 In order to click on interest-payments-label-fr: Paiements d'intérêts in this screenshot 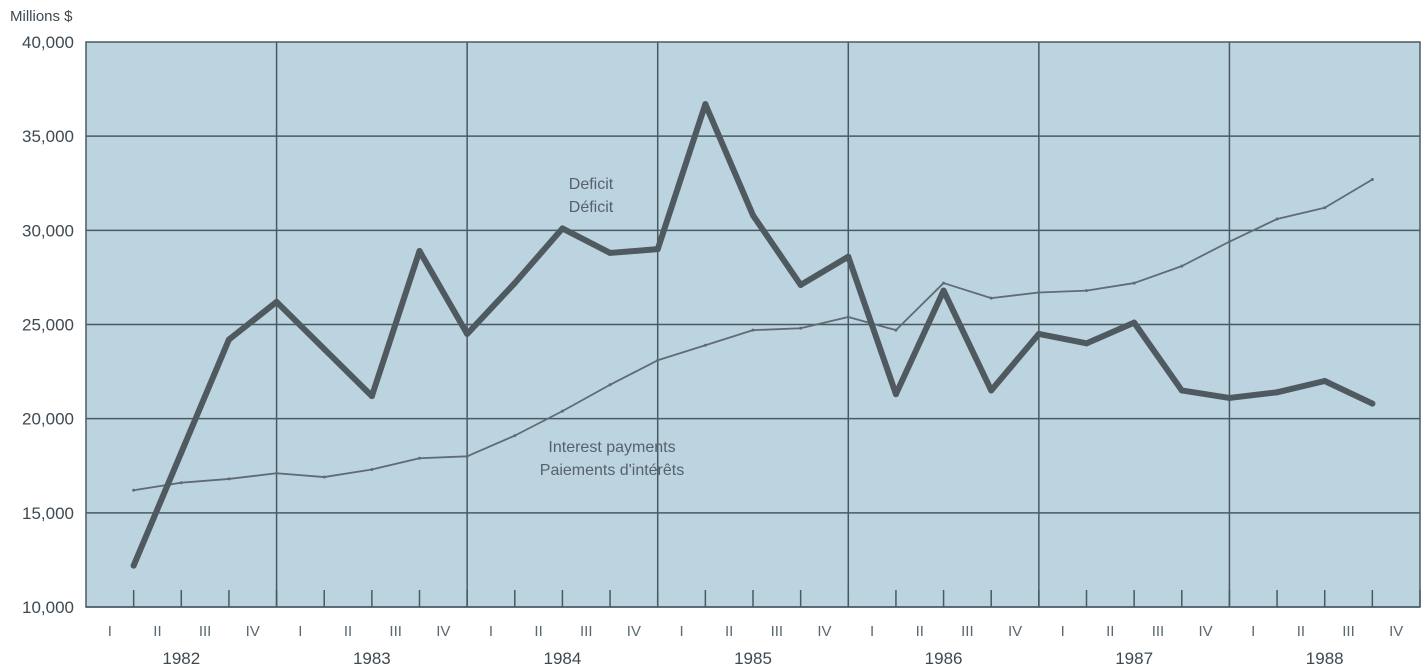, I will do `click(612, 470)`.